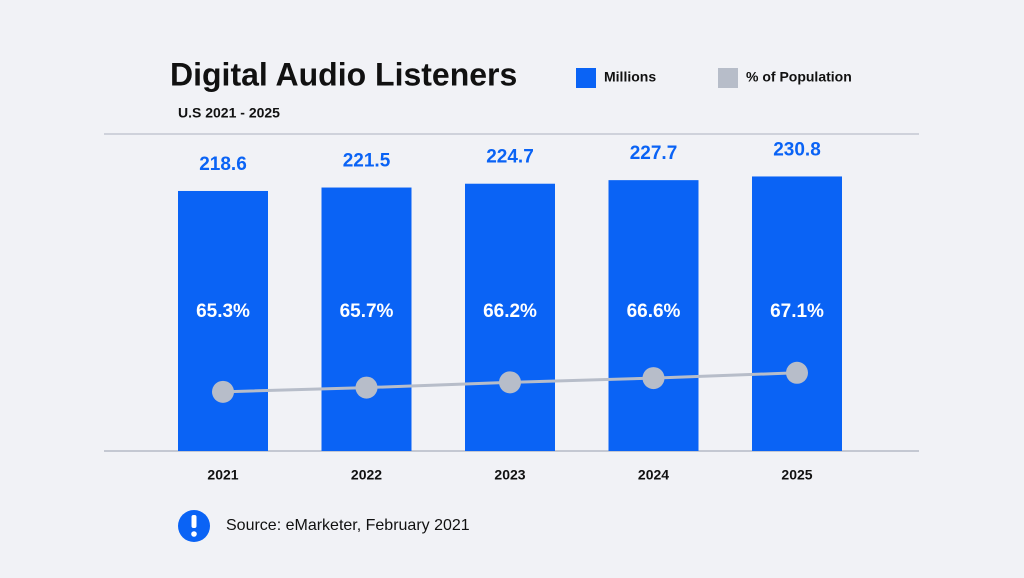 The image size is (1024, 578). What do you see at coordinates (348, 525) in the screenshot?
I see `source-note: Source: eMarketer, February 2021` at bounding box center [348, 525].